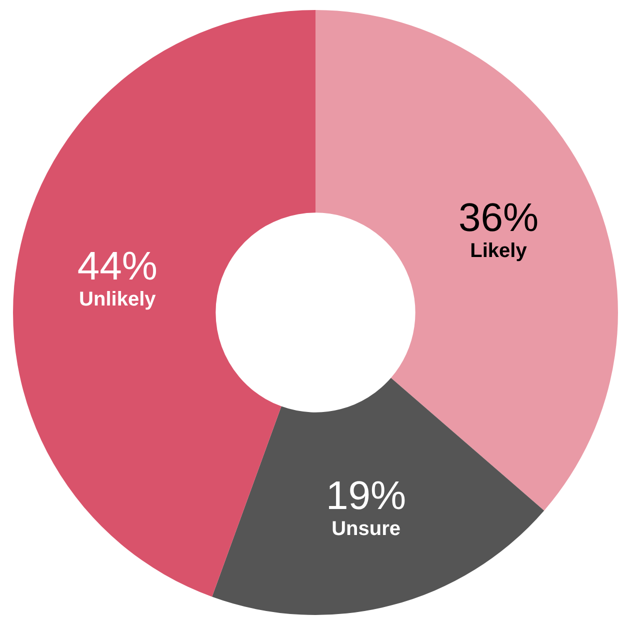 Image resolution: width=631 pixels, height=625 pixels. Describe the element at coordinates (118, 299) in the screenshot. I see `slice-label: Unlikely` at that location.